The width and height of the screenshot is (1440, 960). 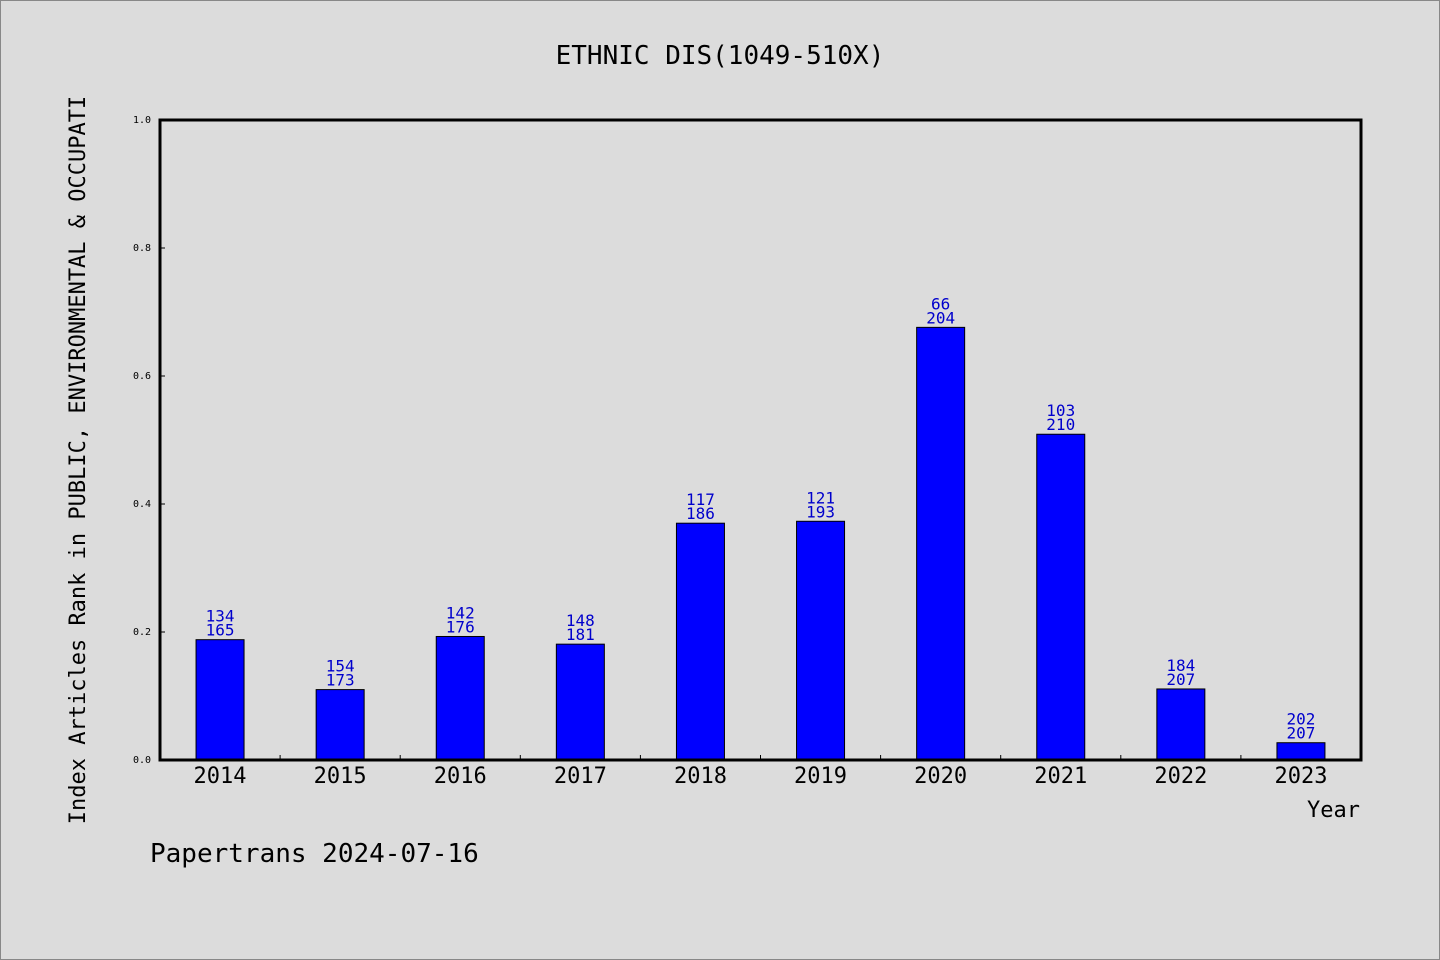 I want to click on bar-2023, so click(x=1301, y=751).